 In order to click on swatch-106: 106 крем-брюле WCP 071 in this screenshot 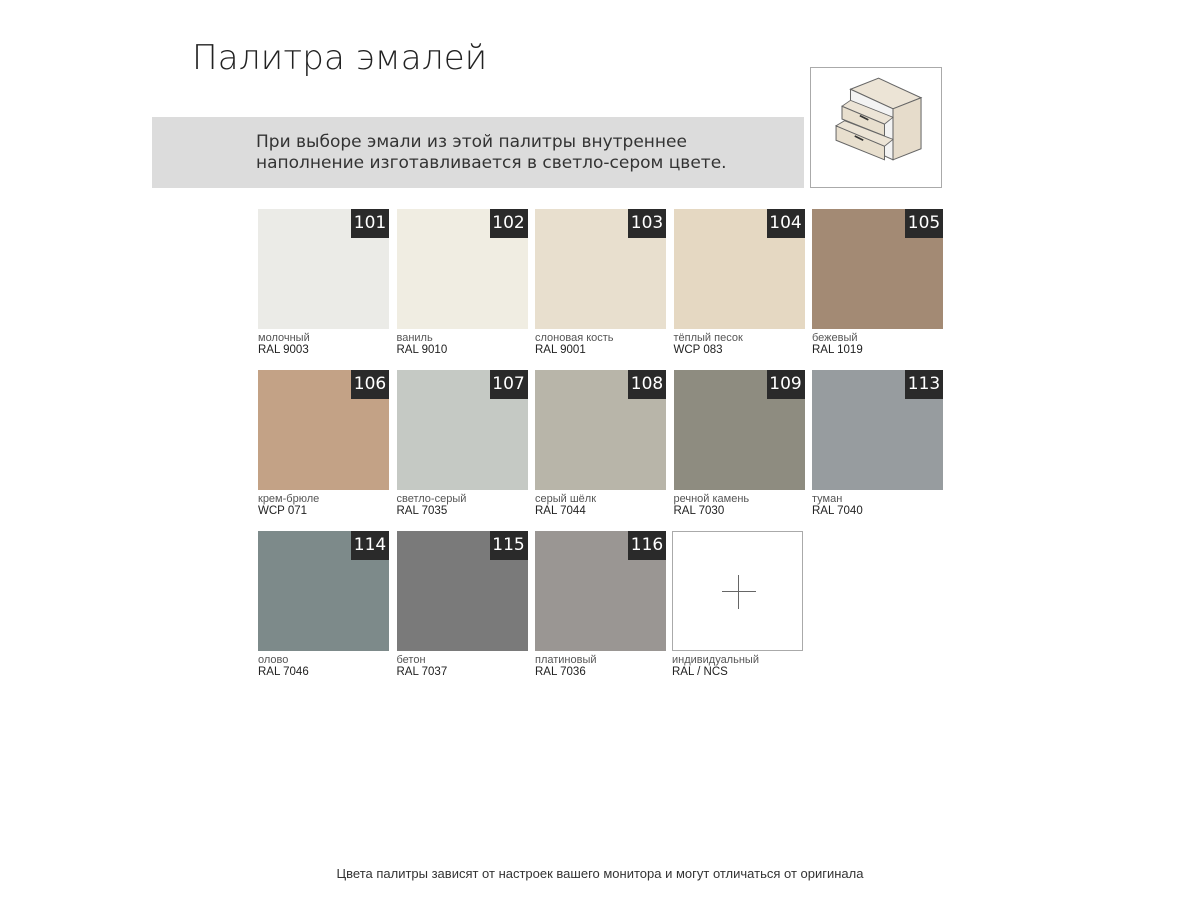, I will do `click(323, 444)`.